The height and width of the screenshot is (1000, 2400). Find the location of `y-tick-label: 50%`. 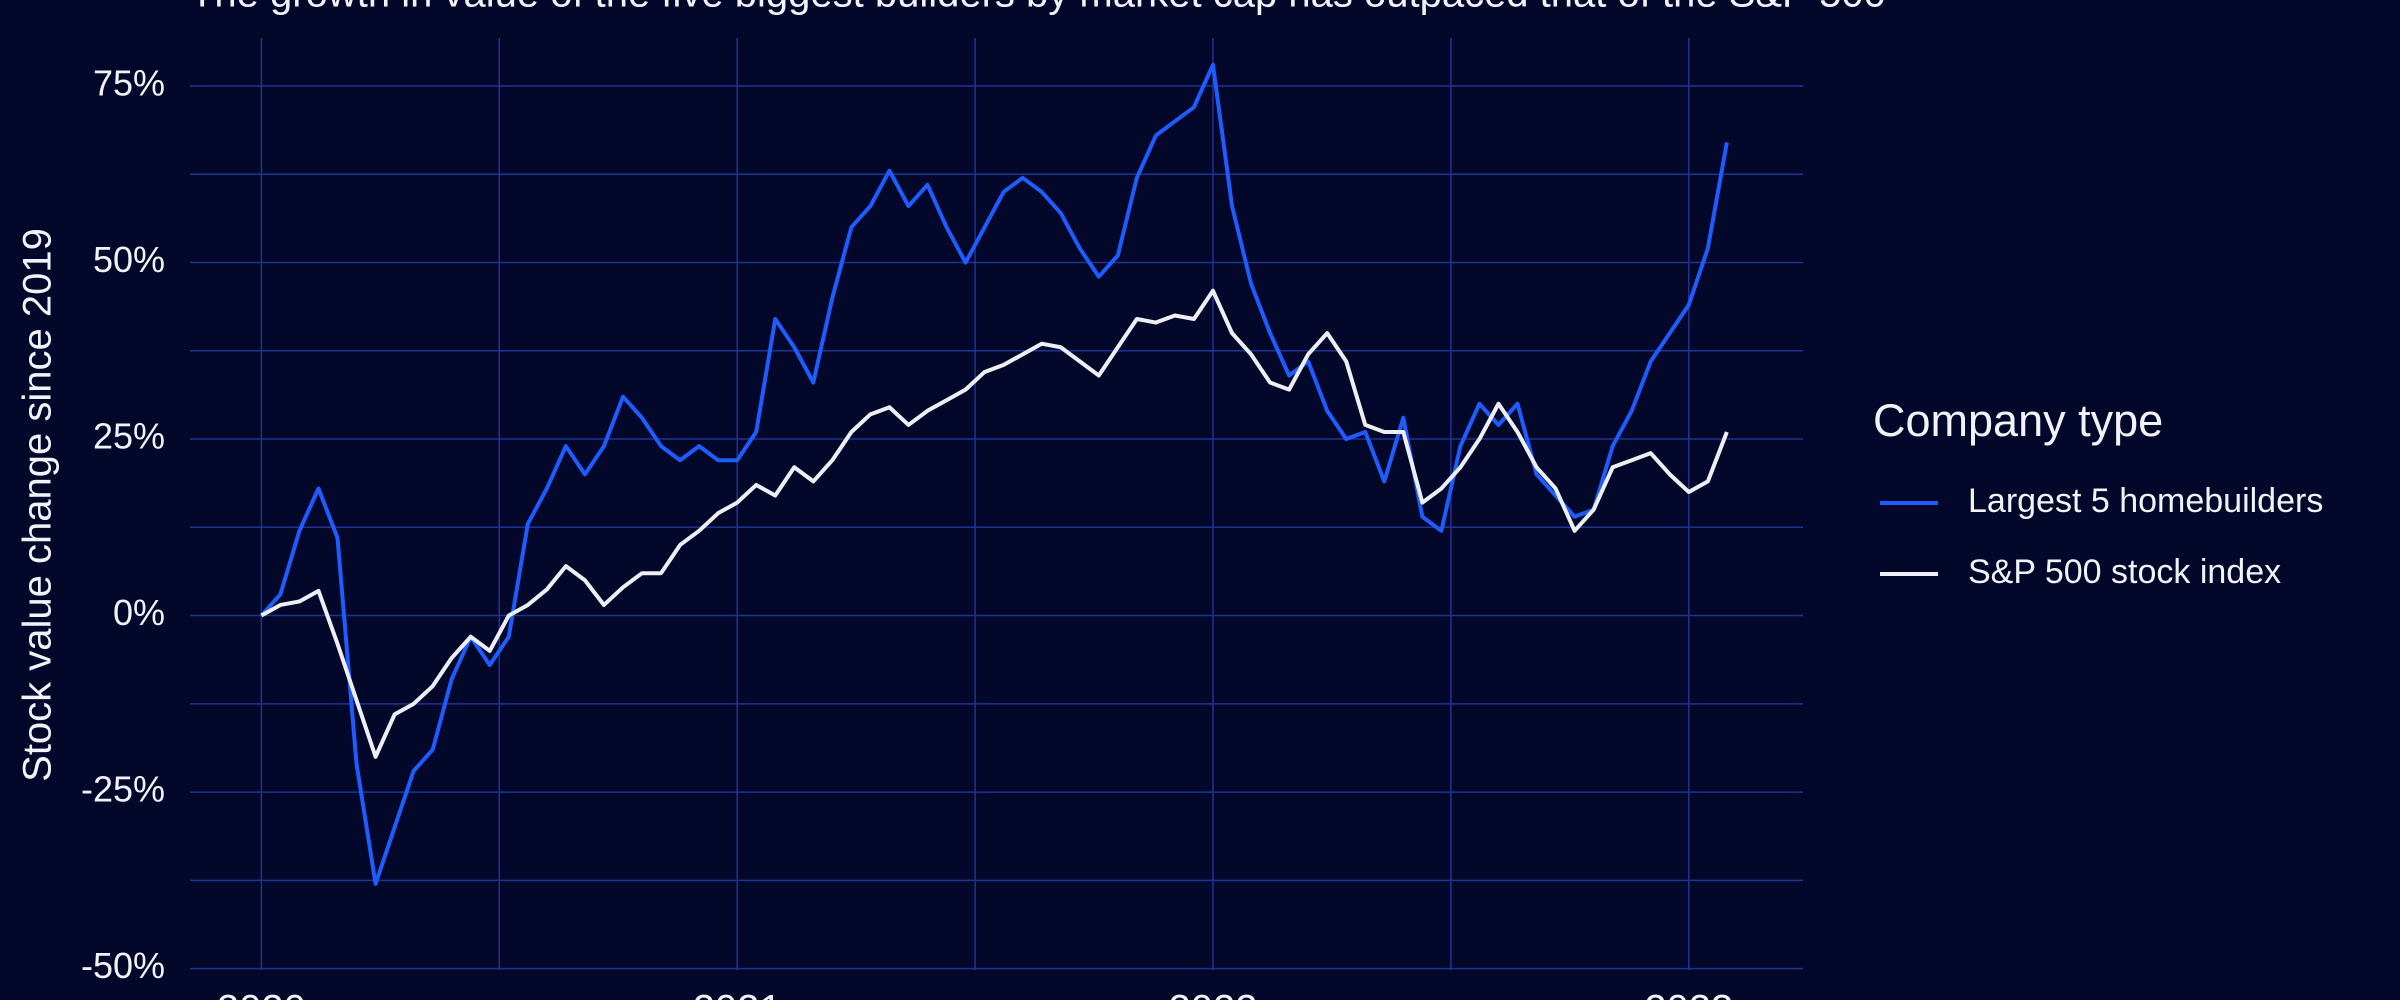

y-tick-label: 50% is located at coordinates (129, 259).